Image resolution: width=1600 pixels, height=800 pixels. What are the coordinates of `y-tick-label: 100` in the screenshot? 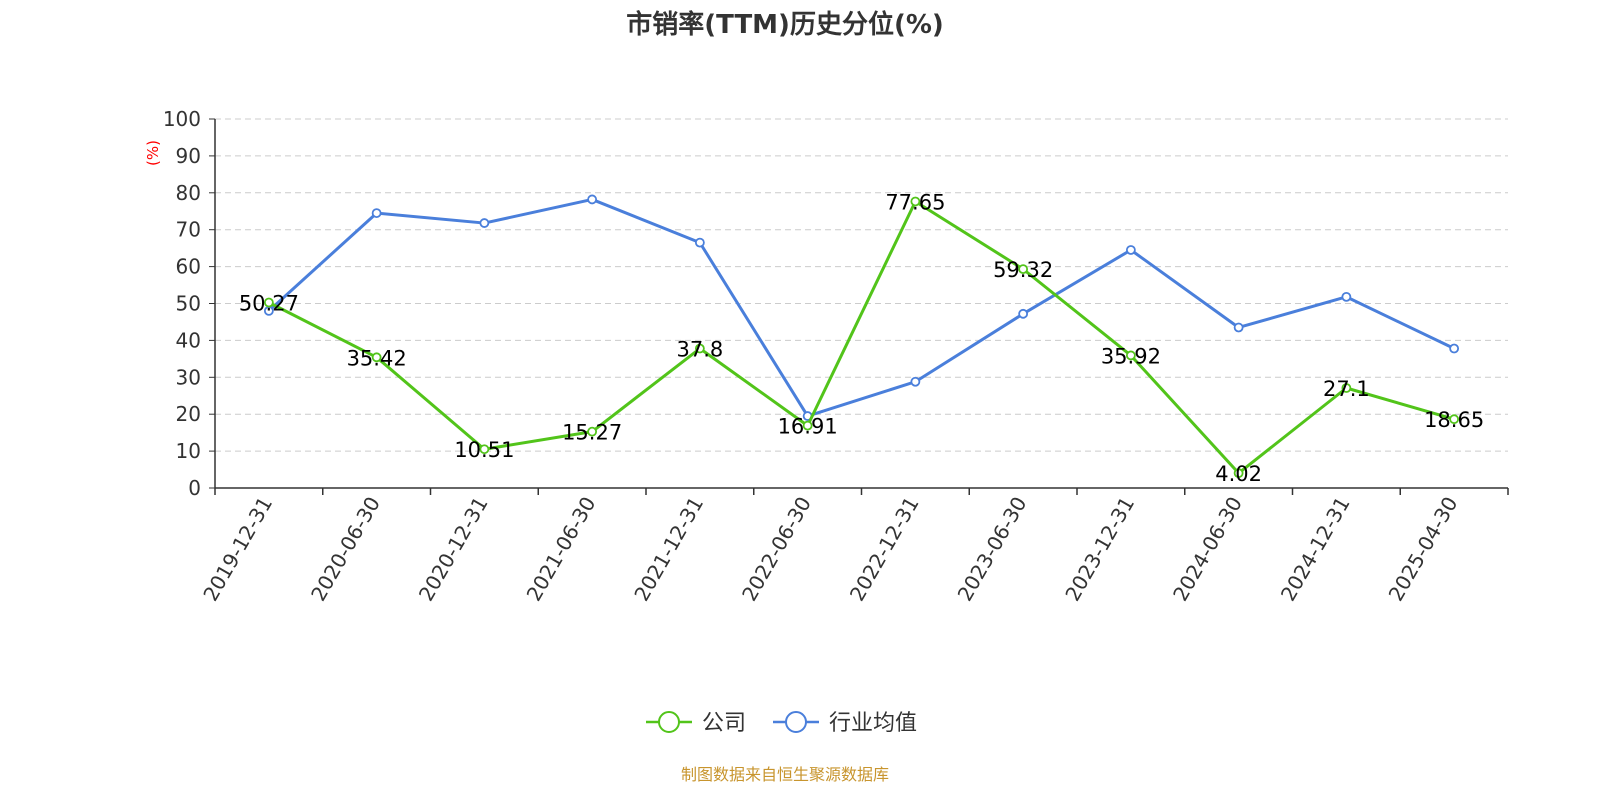 It's located at (182, 119).